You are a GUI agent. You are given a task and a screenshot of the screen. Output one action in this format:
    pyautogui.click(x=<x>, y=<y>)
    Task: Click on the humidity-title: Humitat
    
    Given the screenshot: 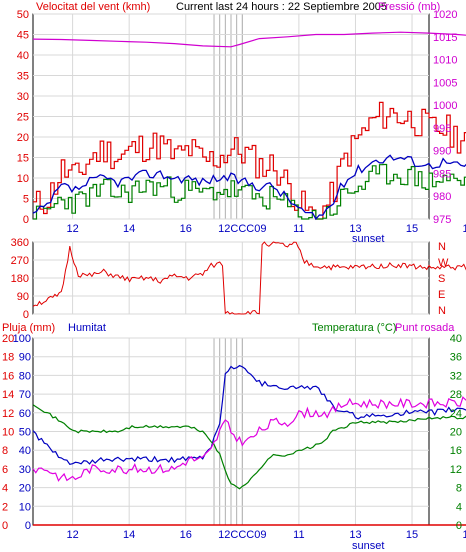 What is the action you would take?
    pyautogui.click(x=87, y=328)
    